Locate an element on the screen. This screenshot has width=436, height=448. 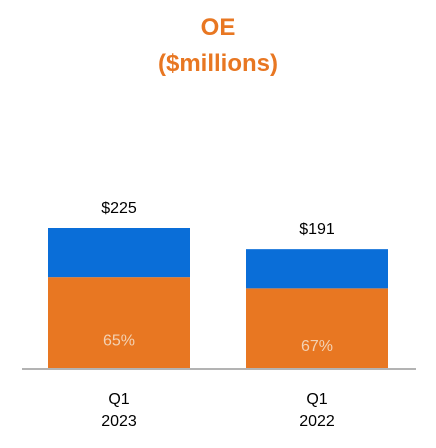
x-tick-label-quarter-0: Q1 is located at coordinates (118, 399).